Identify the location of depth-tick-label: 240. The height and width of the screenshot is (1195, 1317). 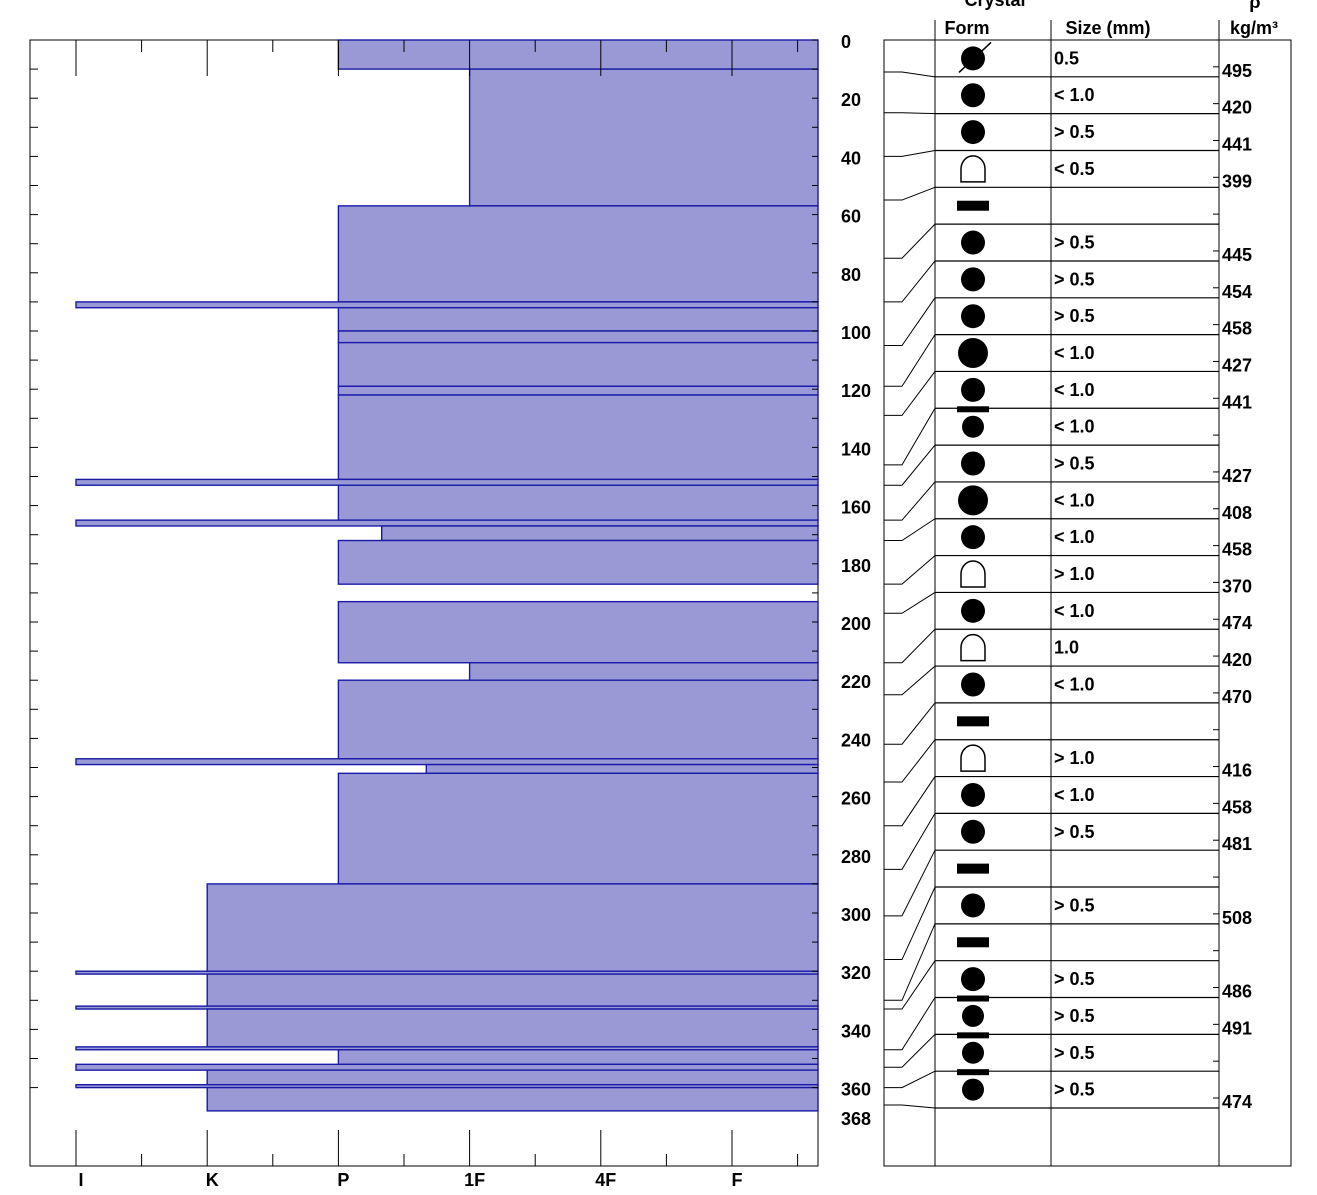
(856, 740).